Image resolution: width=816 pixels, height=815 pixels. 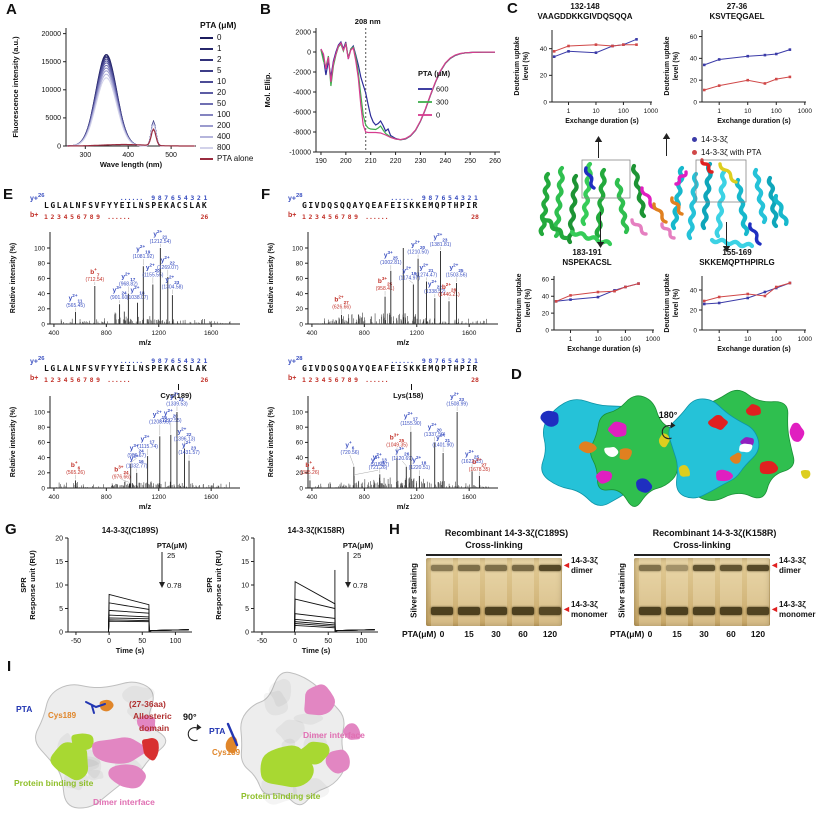 What do you see at coordinates (737, 258) in the screenshot?
I see `peptide-title-155-169: 155-169 SKKEMQPTHPIRLG` at bounding box center [737, 258].